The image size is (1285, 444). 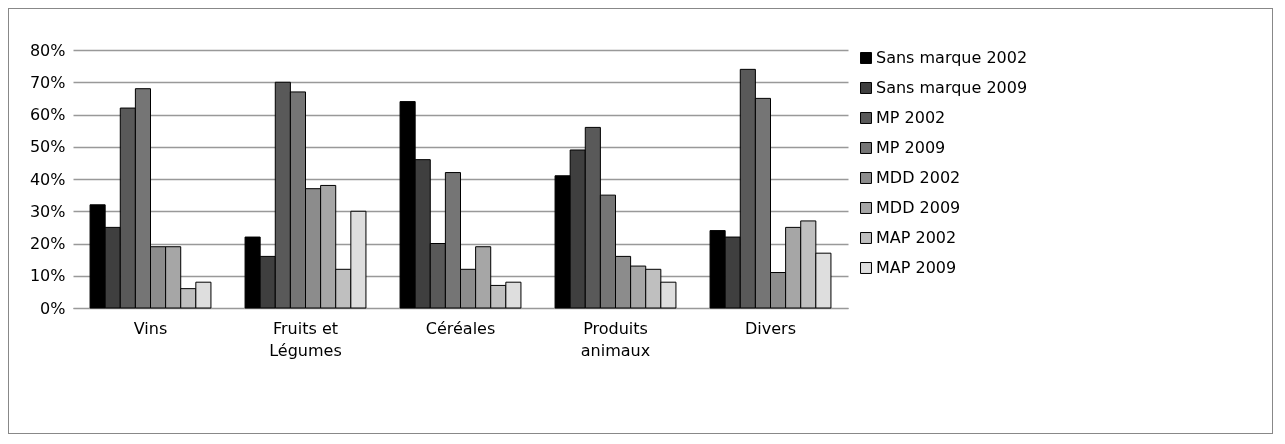 I want to click on y-tick-label: 40%, so click(x=47, y=179).